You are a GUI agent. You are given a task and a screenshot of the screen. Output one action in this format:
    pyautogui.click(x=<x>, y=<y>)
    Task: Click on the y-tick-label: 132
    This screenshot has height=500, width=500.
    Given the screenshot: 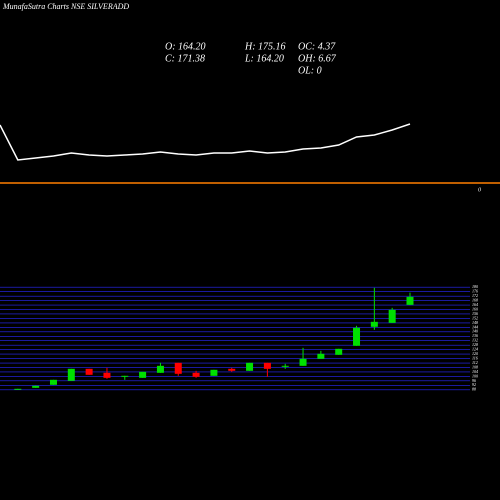 What is the action you would take?
    pyautogui.click(x=475, y=340)
    